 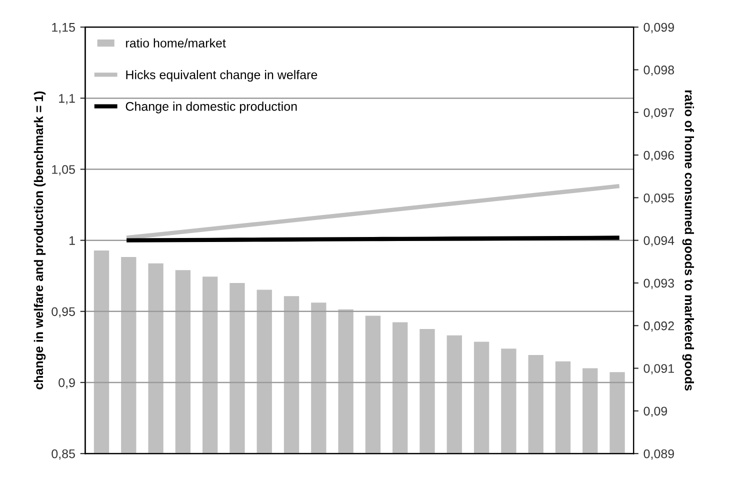 I want to click on y2-tick-label: 0,089, so click(x=659, y=454).